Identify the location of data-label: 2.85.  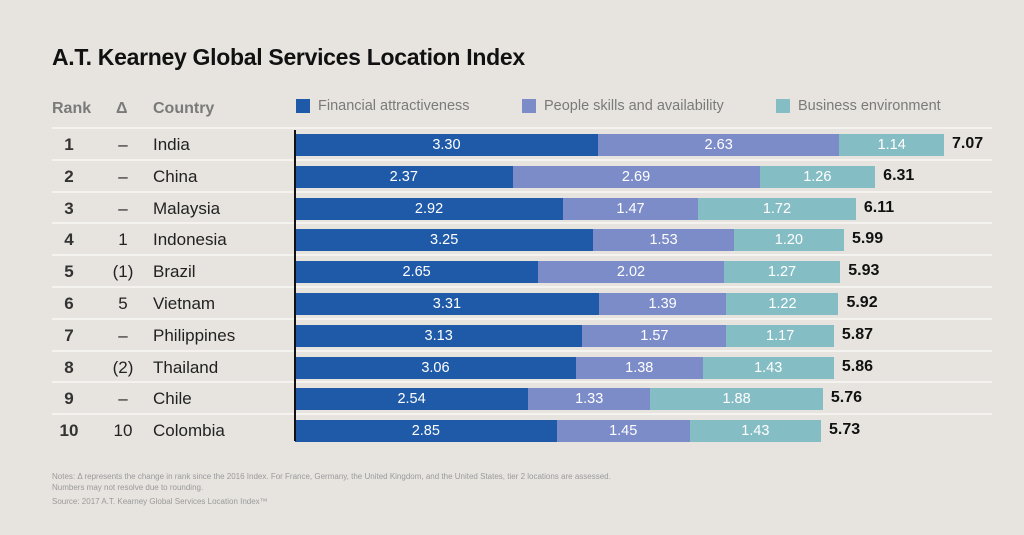
(425, 431).